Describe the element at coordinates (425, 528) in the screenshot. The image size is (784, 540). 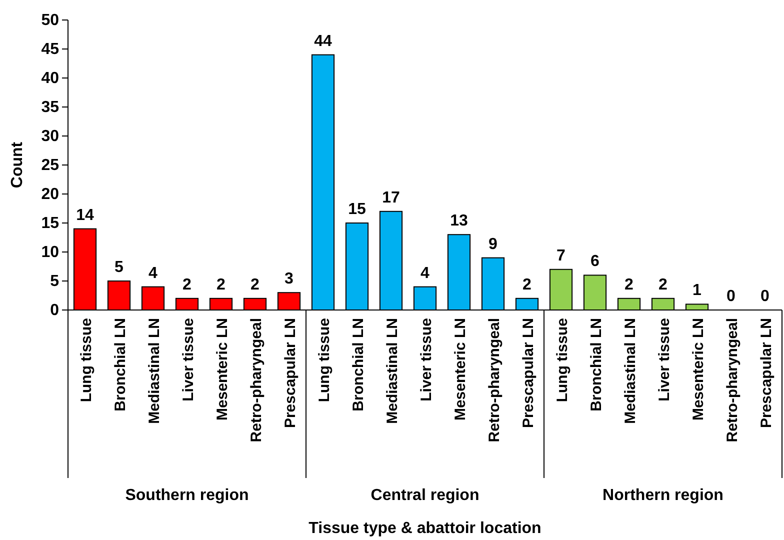
I see `x-axis-title: Tissue type & abattoir location` at that location.